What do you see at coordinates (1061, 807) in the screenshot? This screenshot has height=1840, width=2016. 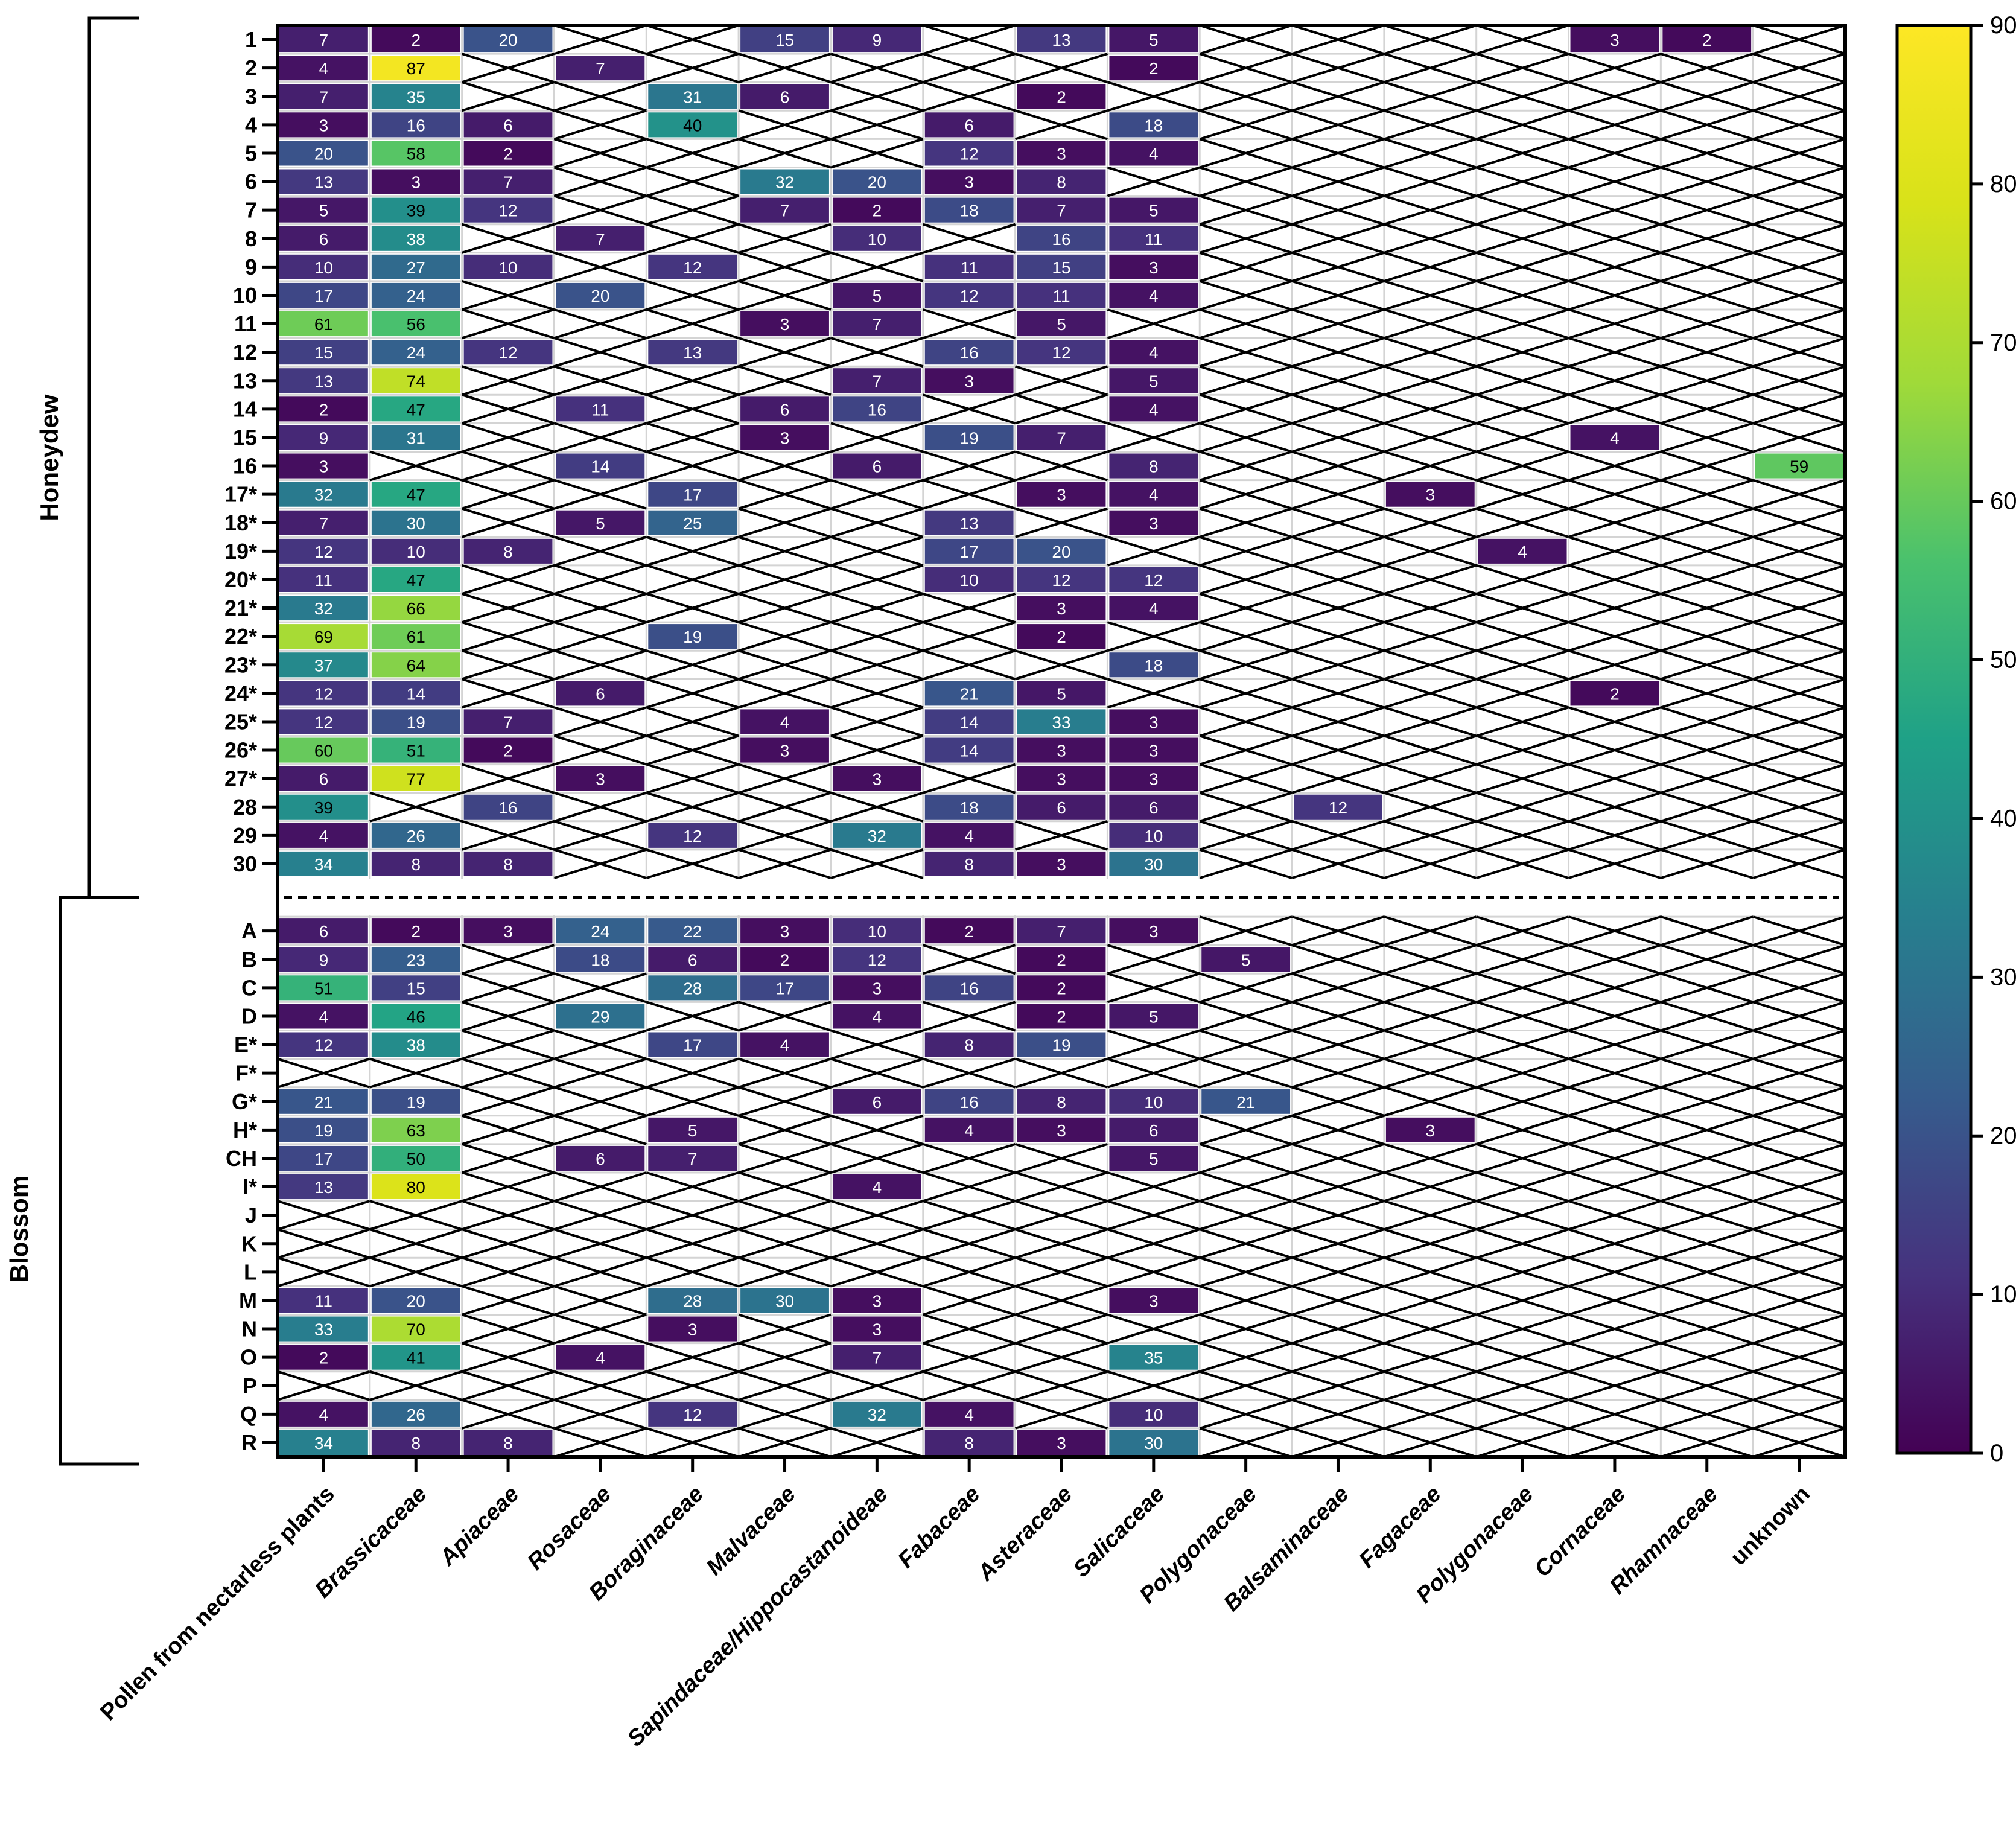 I see `cell-value-label: 6` at bounding box center [1061, 807].